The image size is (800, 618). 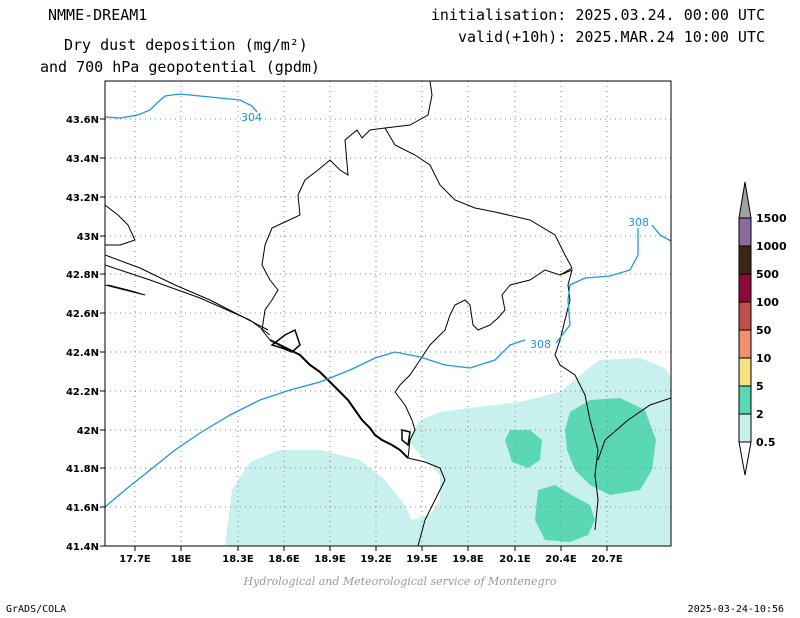 What do you see at coordinates (82, 353) in the screenshot?
I see `lat-label: 42.4N` at bounding box center [82, 353].